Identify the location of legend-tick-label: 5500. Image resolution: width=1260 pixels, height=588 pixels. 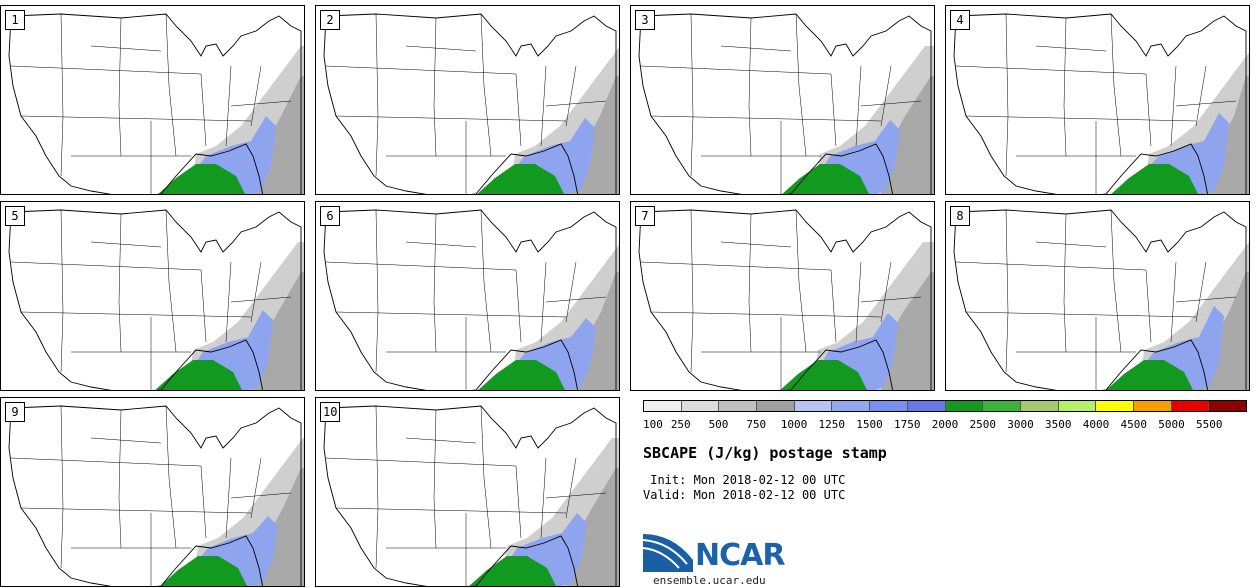
(1209, 424).